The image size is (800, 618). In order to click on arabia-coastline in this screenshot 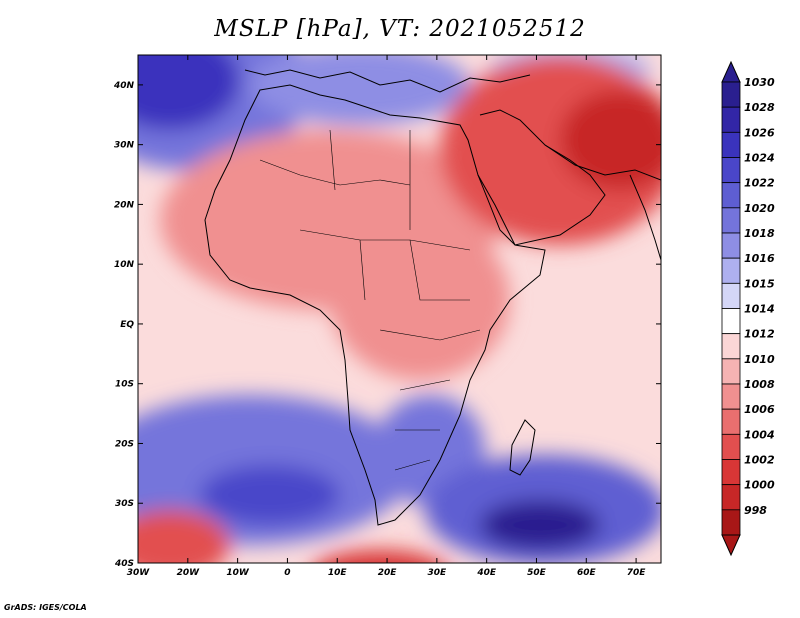, I will do `click(541, 177)`.